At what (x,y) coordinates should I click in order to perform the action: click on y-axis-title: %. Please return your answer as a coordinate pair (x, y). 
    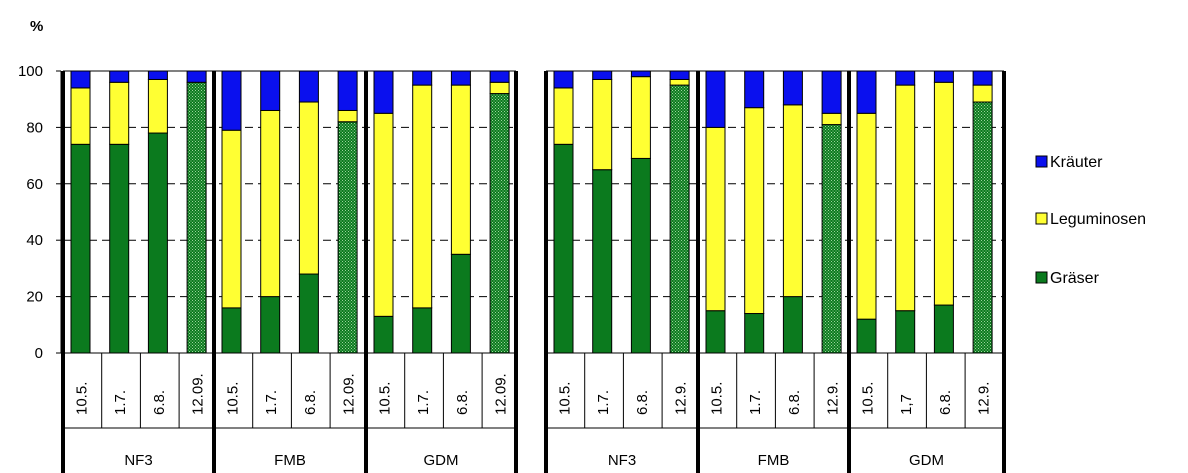
    Looking at the image, I should click on (36, 26).